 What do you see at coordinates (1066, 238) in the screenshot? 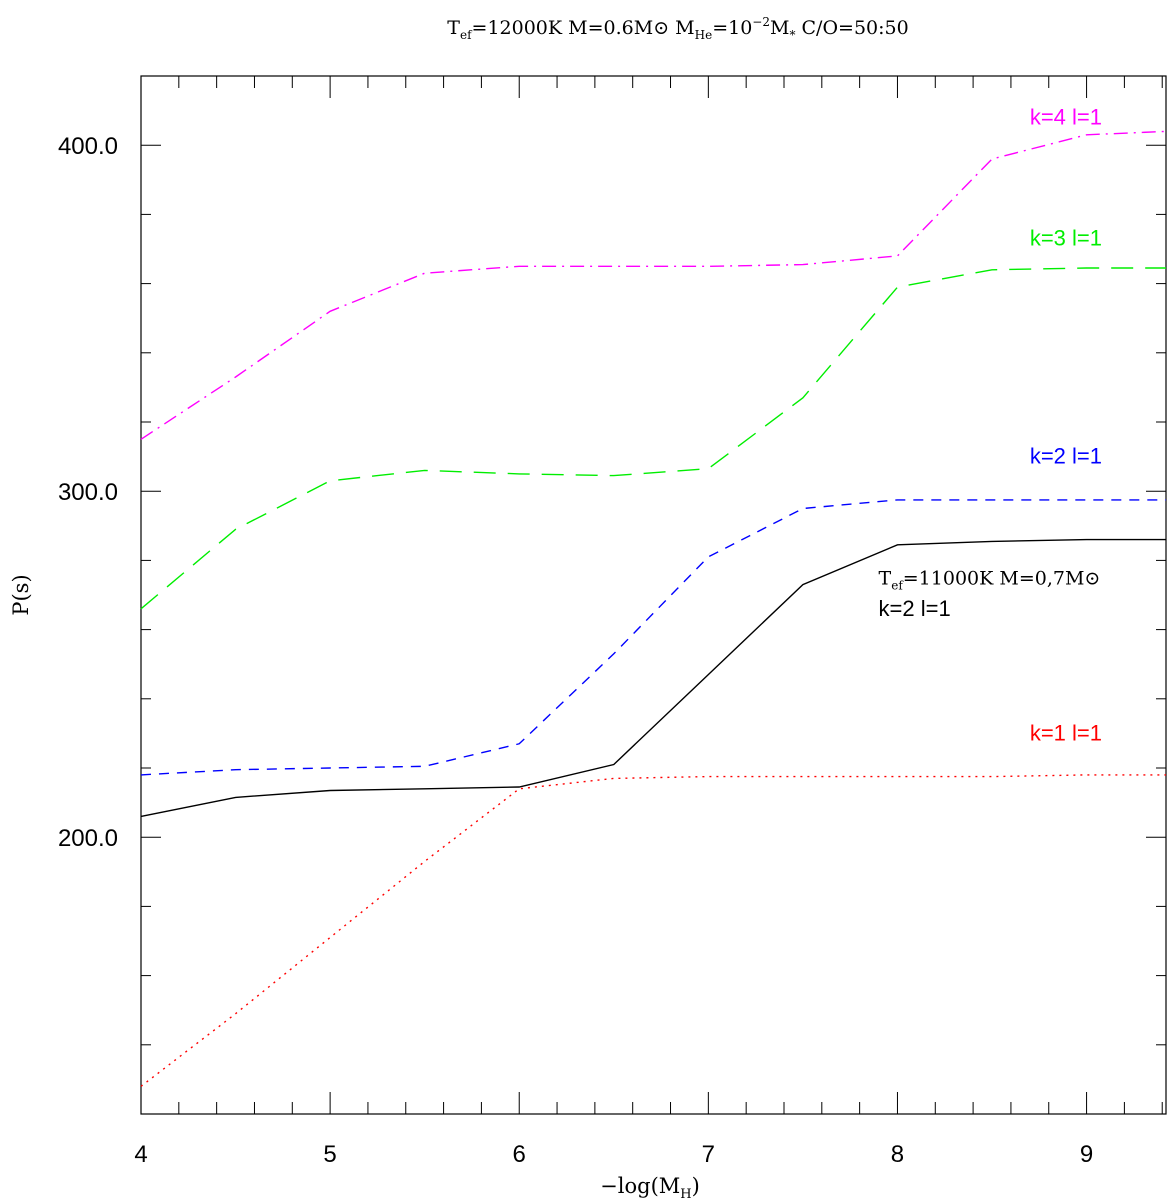
I see `curve-label-1: k=3 l=1` at bounding box center [1066, 238].